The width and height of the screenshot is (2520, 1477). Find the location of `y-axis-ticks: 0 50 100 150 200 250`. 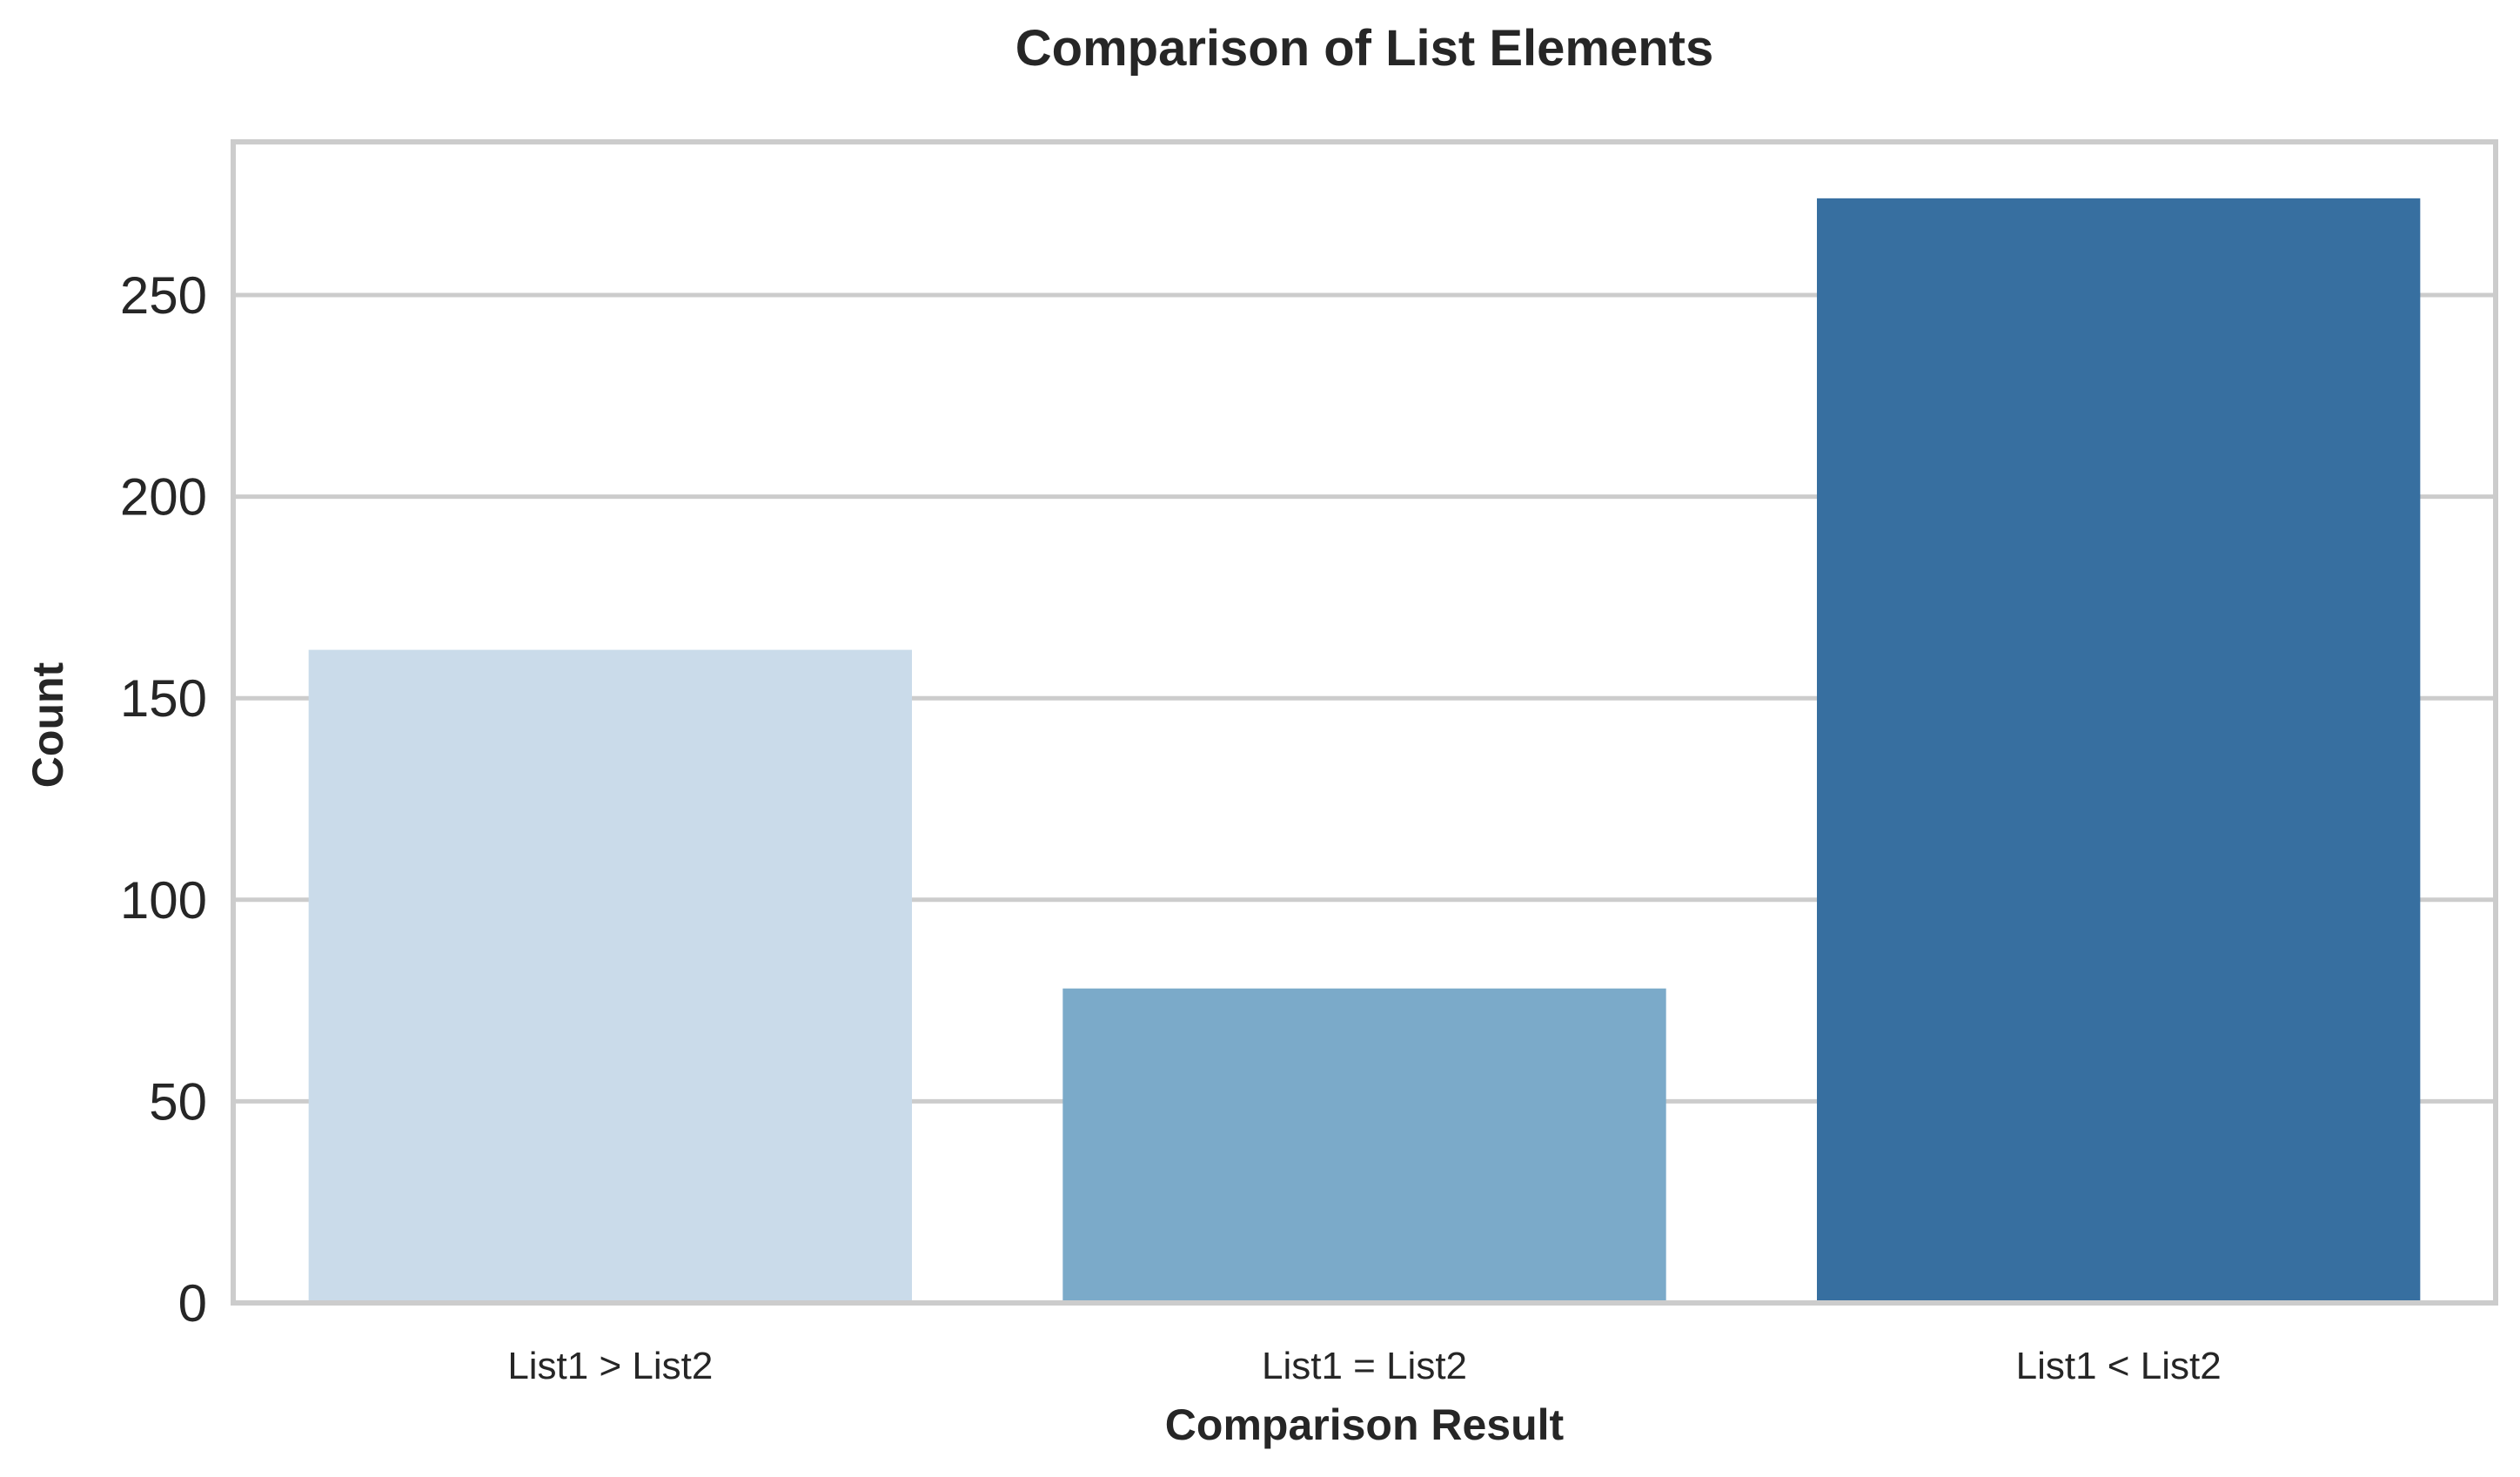

y-axis-ticks: 0 50 100 150 200 250 is located at coordinates (163, 799).